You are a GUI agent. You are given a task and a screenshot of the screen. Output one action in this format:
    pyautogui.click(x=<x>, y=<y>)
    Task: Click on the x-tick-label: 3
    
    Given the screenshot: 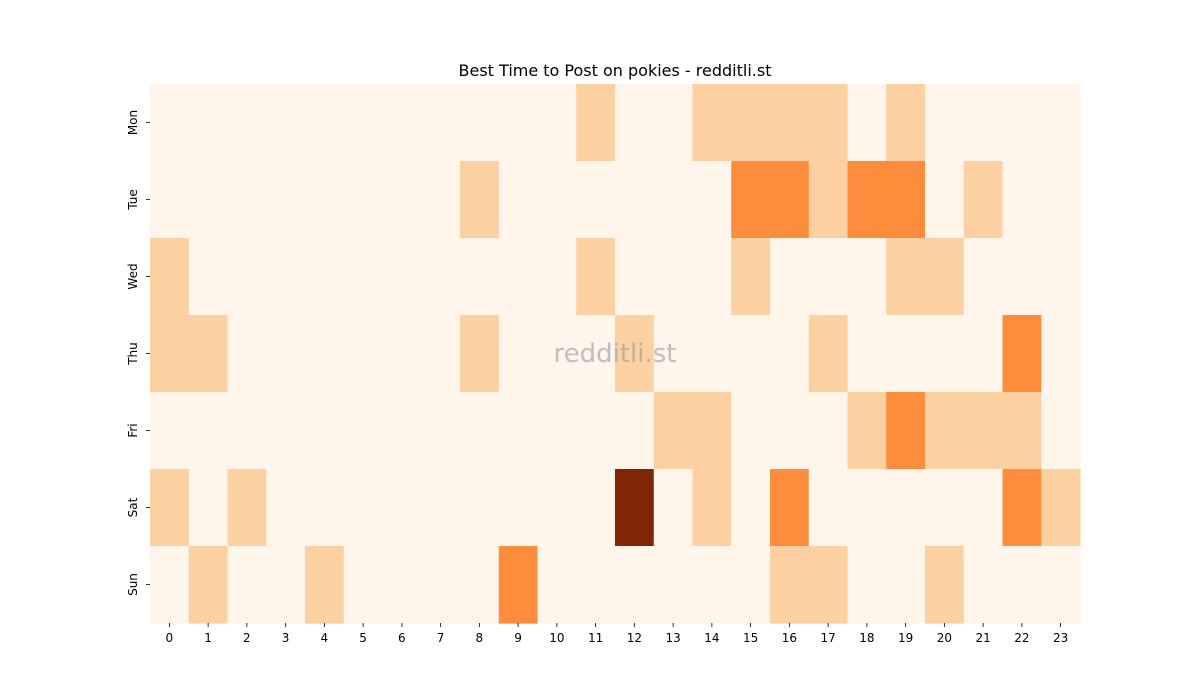 What is the action you would take?
    pyautogui.click(x=286, y=638)
    